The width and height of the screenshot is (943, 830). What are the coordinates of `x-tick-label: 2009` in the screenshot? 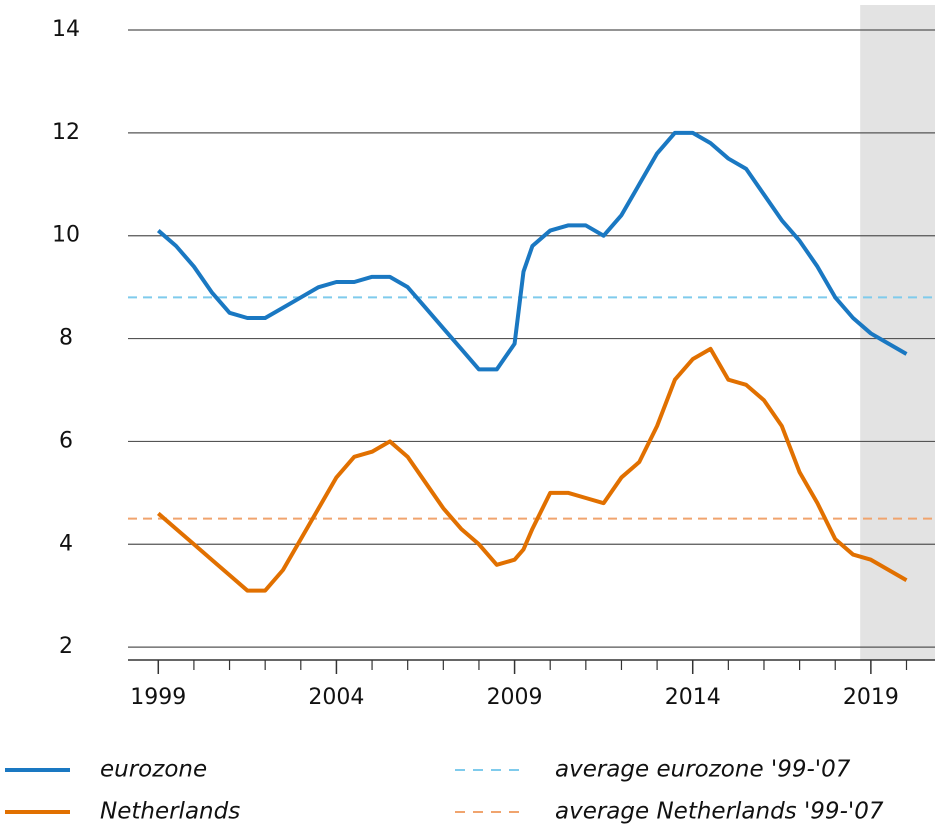 It's located at (515, 697).